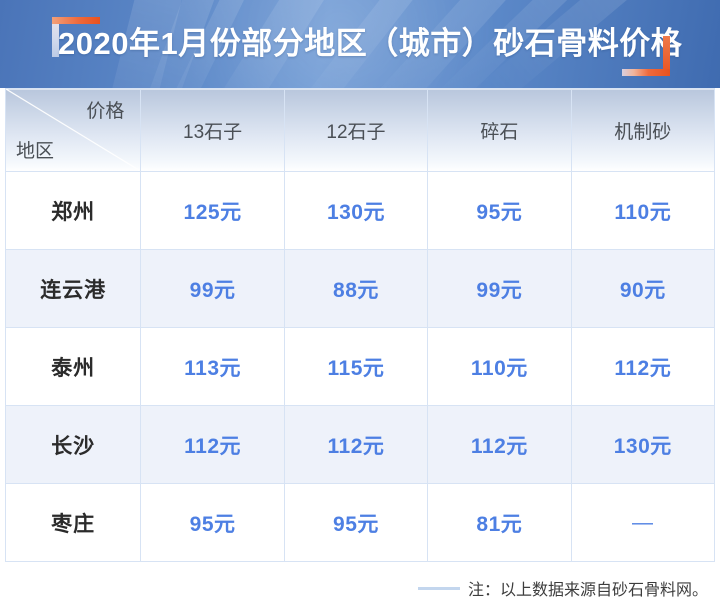  I want to click on column-header-0: 13石子, so click(212, 130).